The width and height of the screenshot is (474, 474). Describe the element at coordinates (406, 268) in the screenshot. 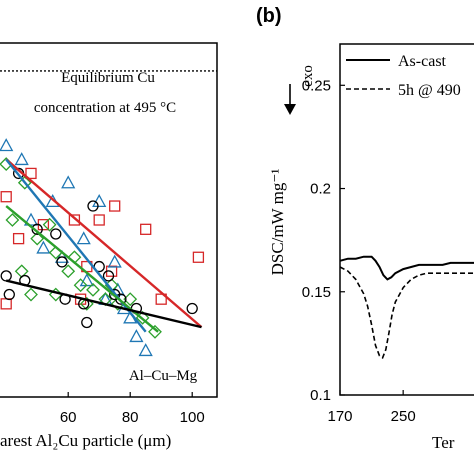

I see `as-cast-curve` at that location.